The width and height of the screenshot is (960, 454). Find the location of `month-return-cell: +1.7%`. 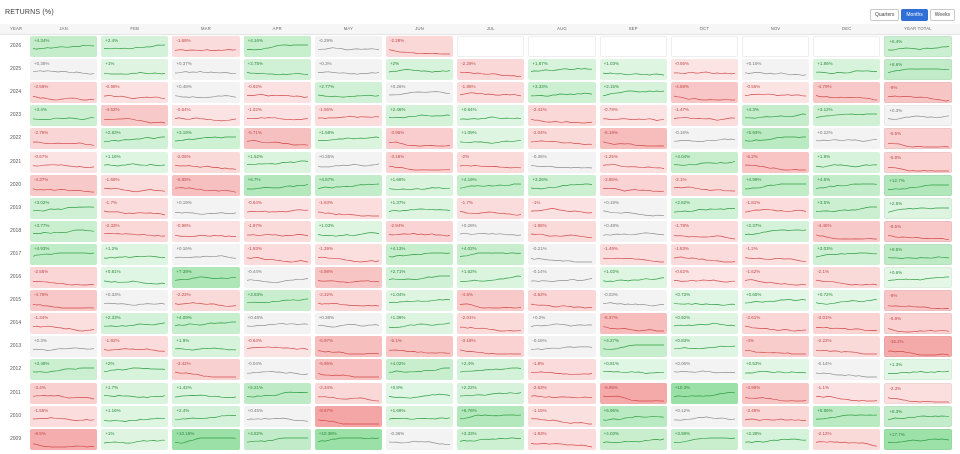

month-return-cell: +1.7% is located at coordinates (135, 393).